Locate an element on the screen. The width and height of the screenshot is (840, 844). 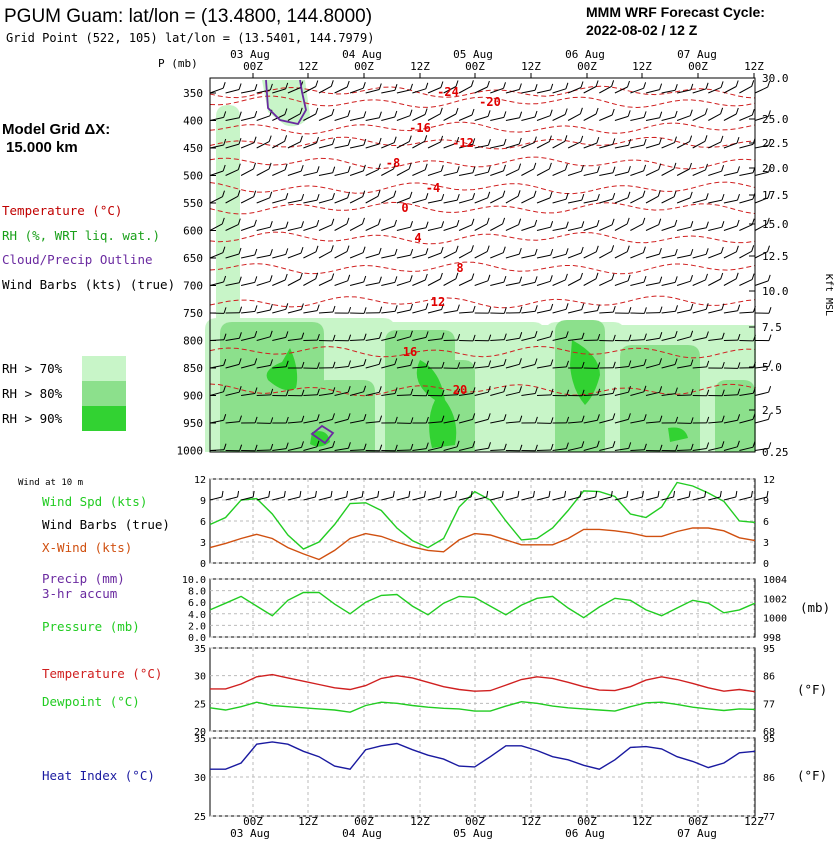
temperature-contour-label: -12 is located at coordinates (463, 143).